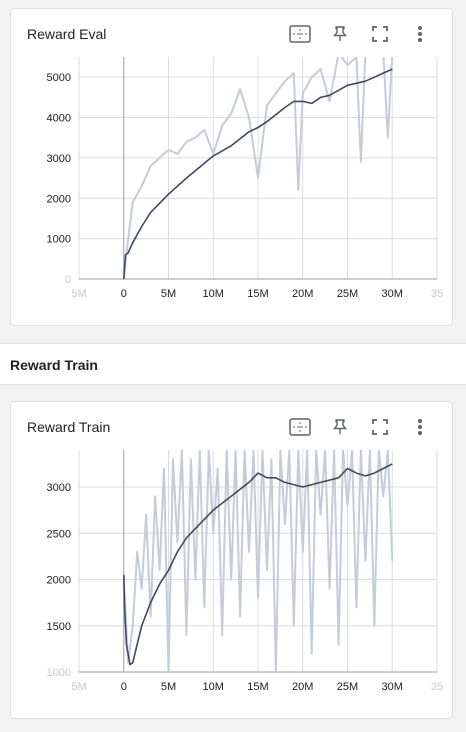  I want to click on card-title: Reward Eval, so click(67, 34).